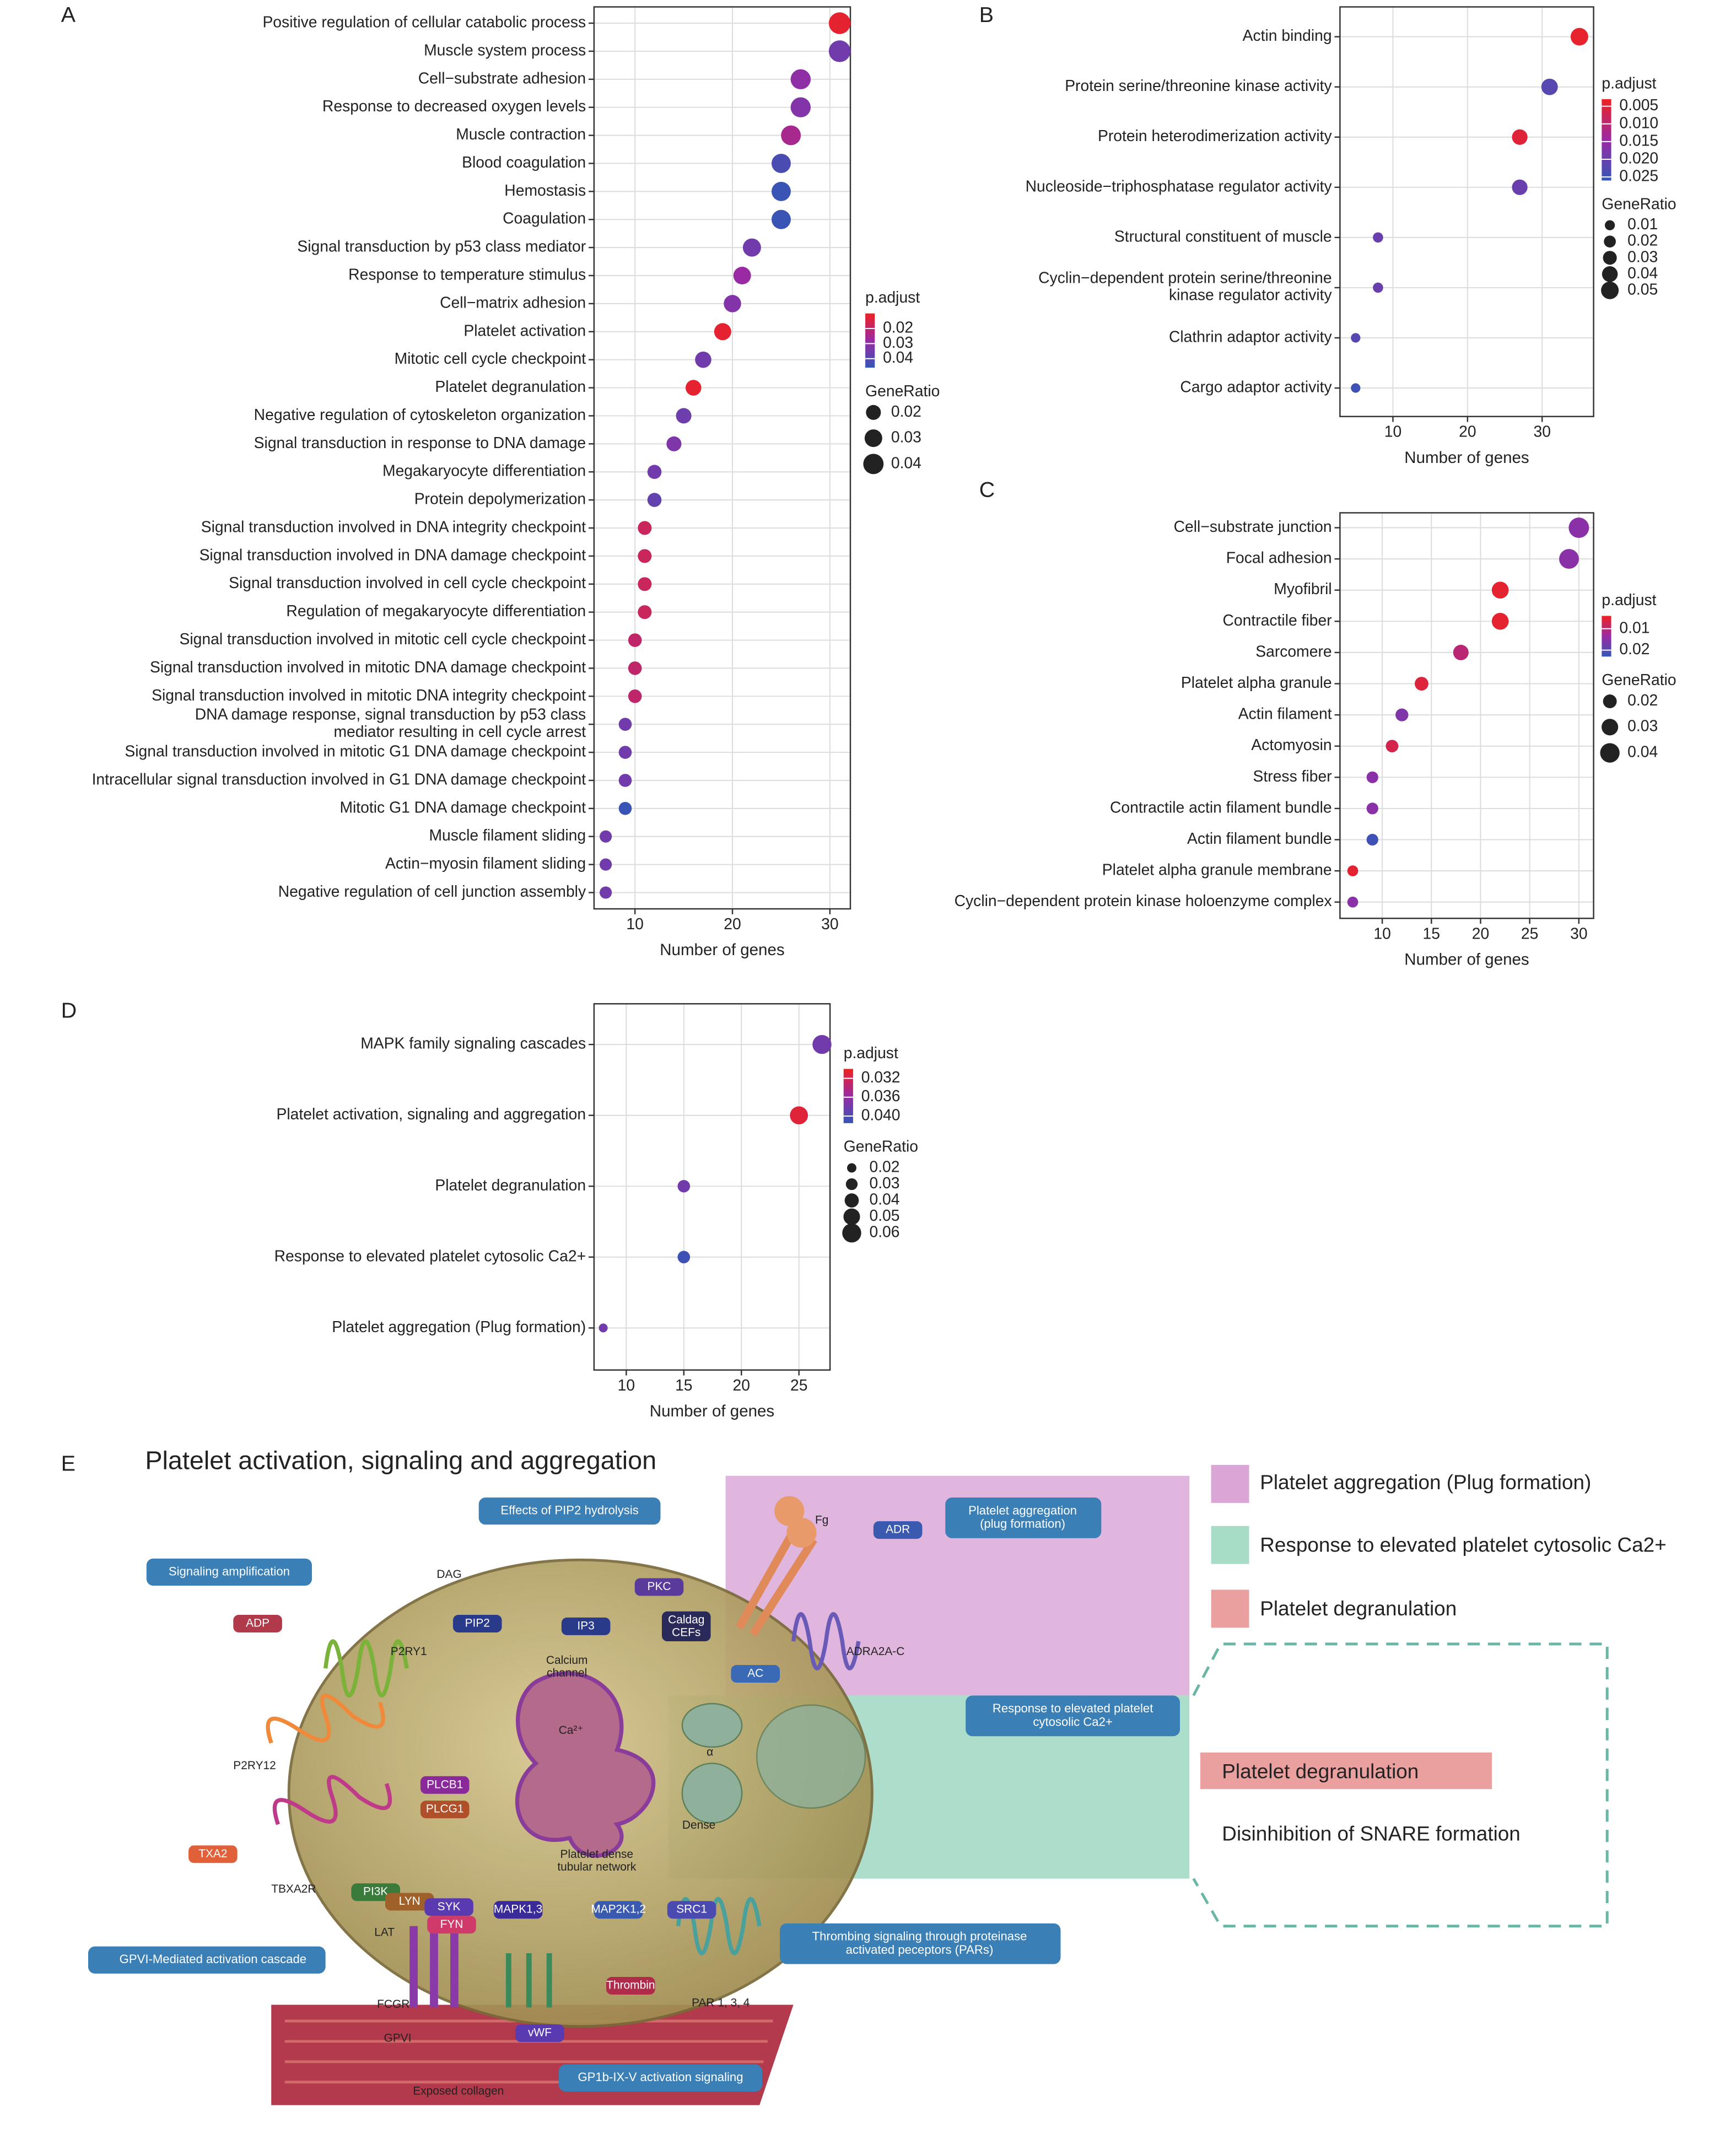 This screenshot has height=2150, width=1736. Describe the element at coordinates (1292, 776) in the screenshot. I see `y-tick-label: Stress fiber` at that location.